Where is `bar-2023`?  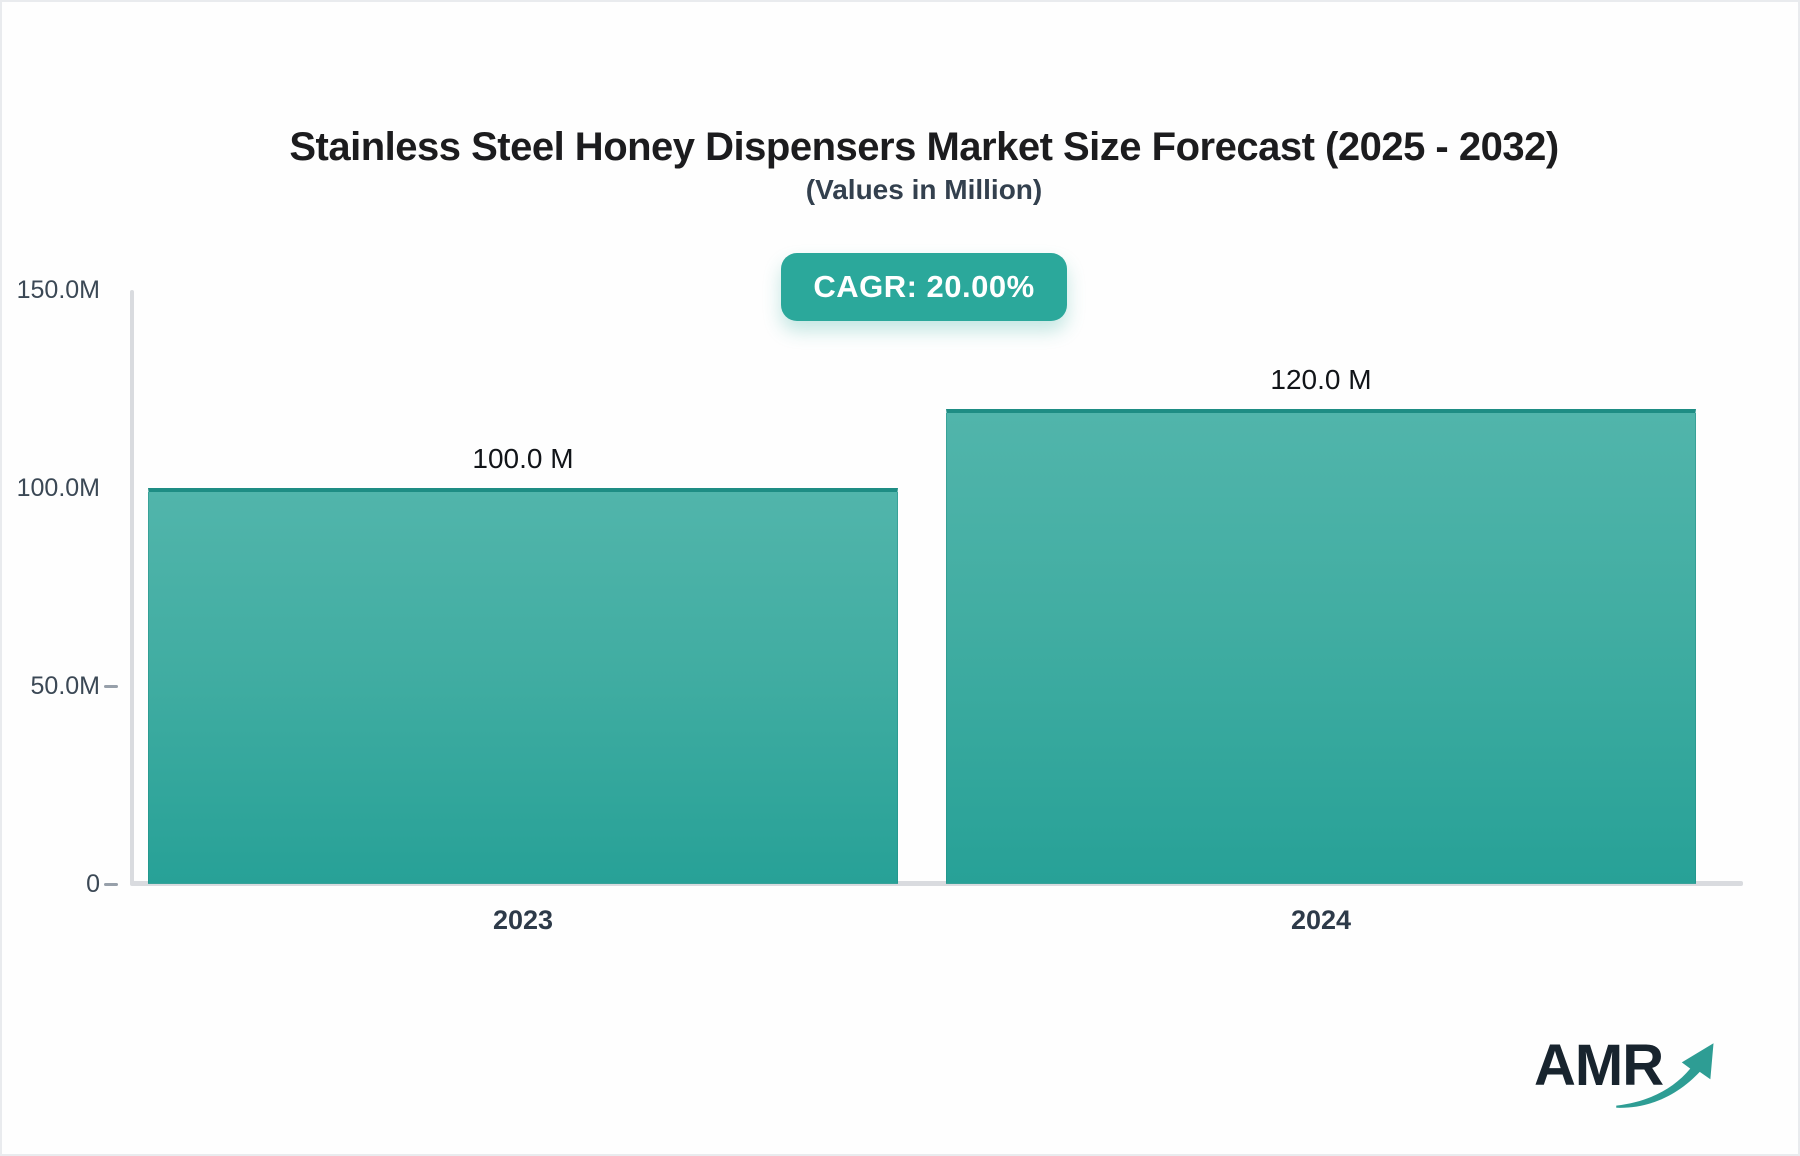
bar-2023 is located at coordinates (523, 686).